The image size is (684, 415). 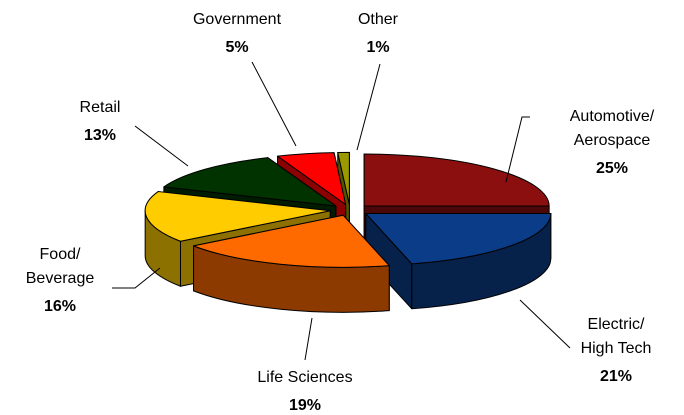 I want to click on category-label: Automotive/Aerospace, so click(x=612, y=128).